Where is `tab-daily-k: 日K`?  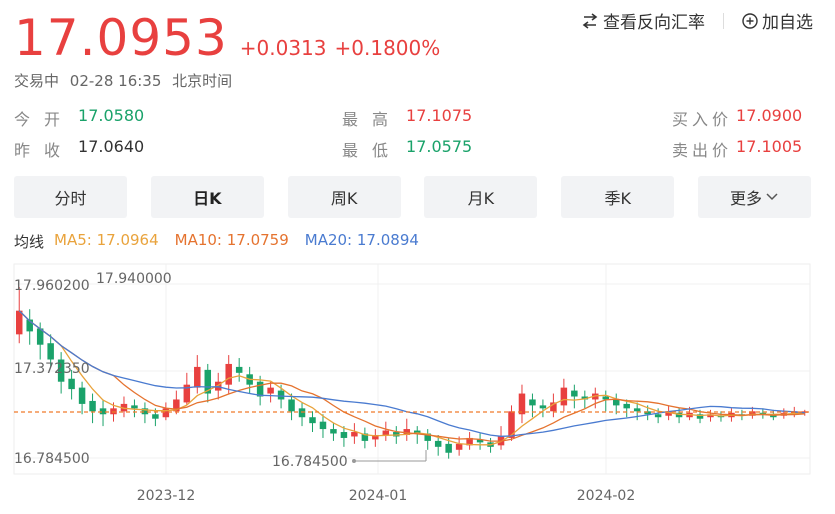
tab-daily-k: 日K is located at coordinates (207, 197).